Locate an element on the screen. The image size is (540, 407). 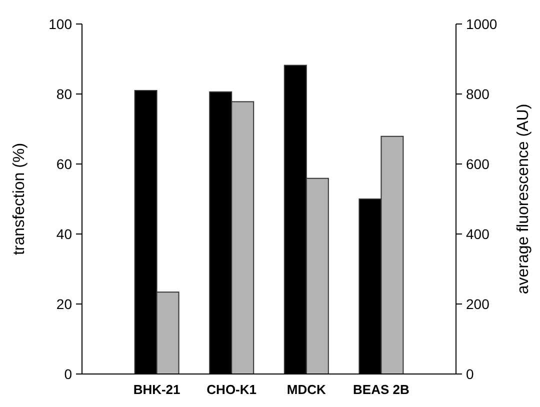
x-tick-label: MDCK is located at coordinates (306, 389).